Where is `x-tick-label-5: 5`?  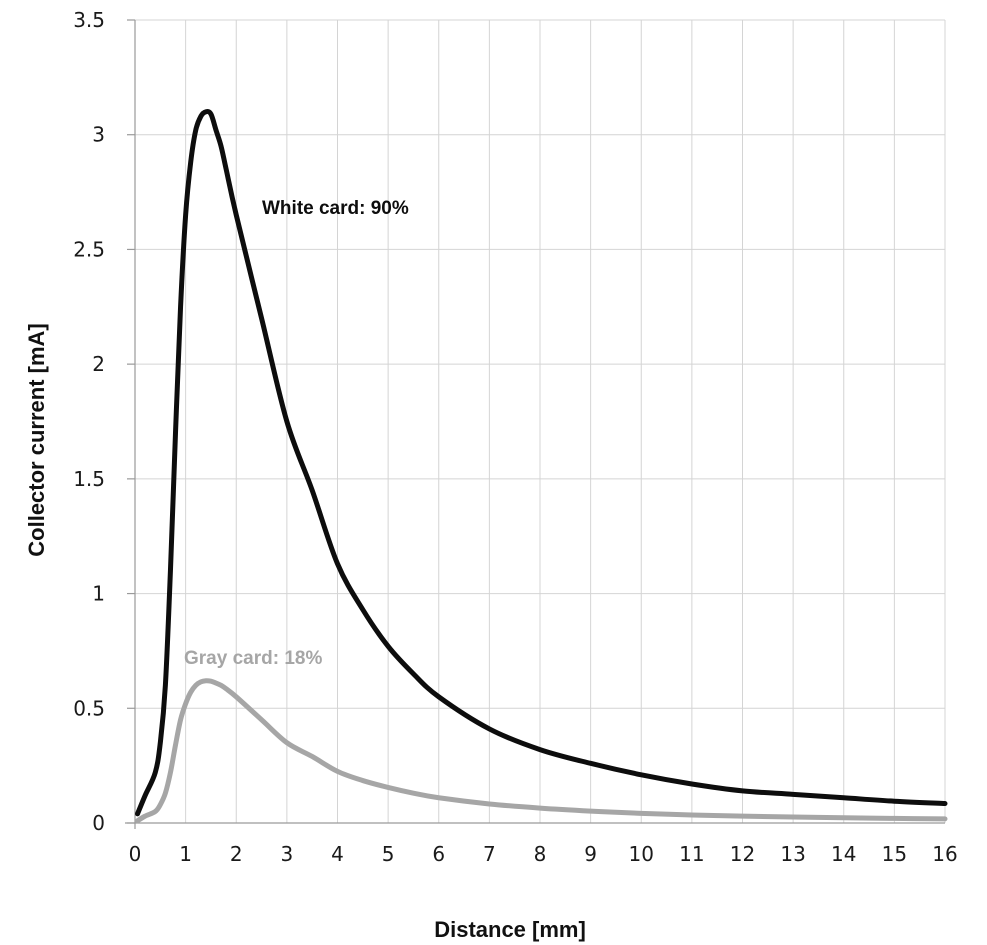
x-tick-label-5: 5 is located at coordinates (388, 854).